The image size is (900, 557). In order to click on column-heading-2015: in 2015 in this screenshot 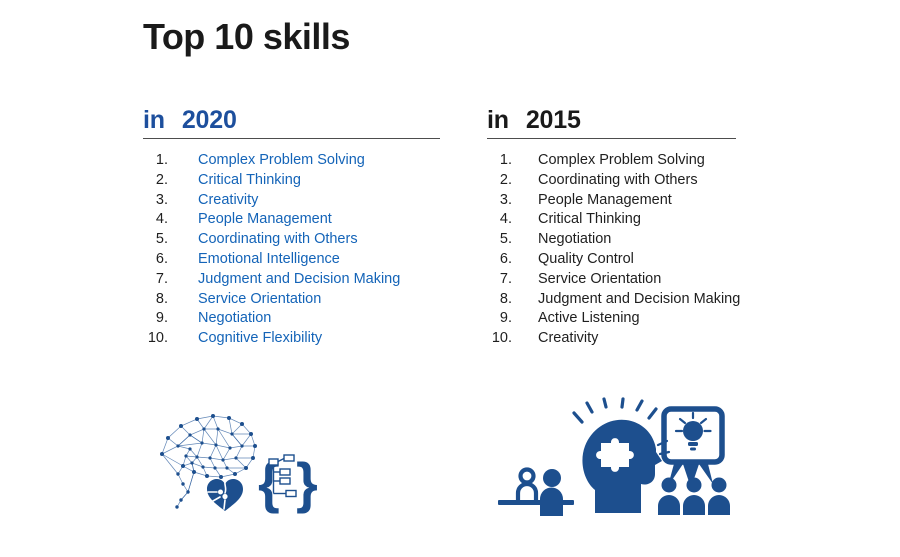, I will do `click(637, 120)`.